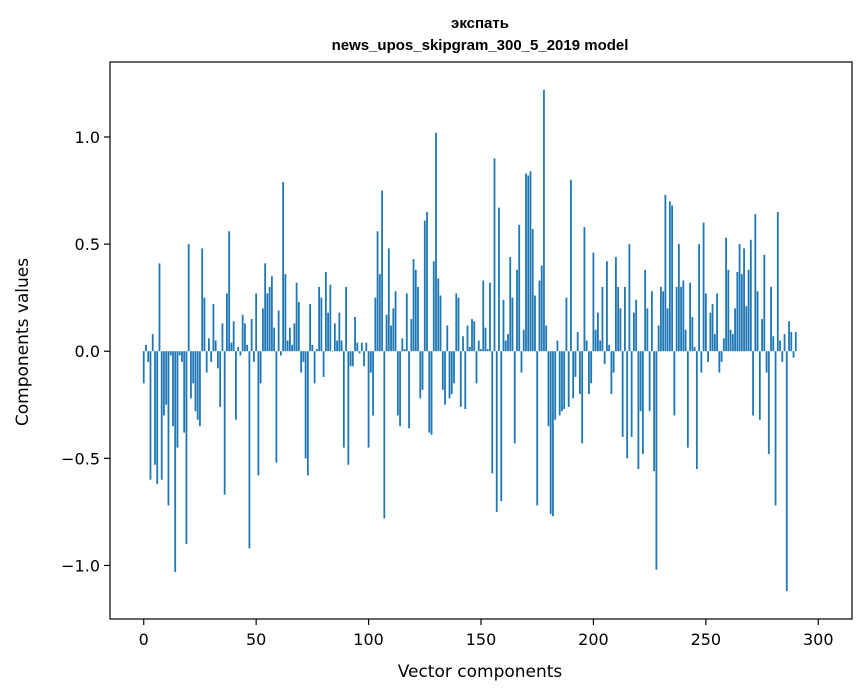  What do you see at coordinates (486, 634) in the screenshot?
I see `x-axis-ticks: 0 50 100 150 200 250 300` at bounding box center [486, 634].